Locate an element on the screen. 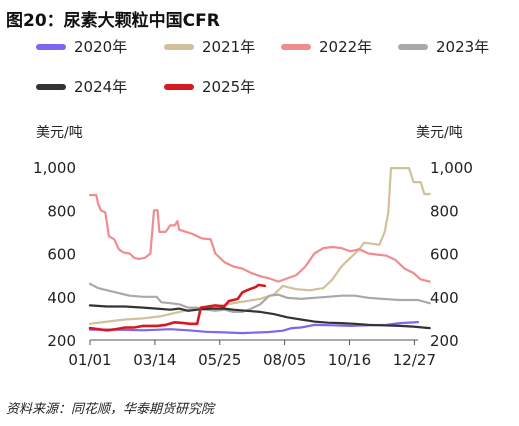  legend-label-2022: 2022年 is located at coordinates (346, 47).